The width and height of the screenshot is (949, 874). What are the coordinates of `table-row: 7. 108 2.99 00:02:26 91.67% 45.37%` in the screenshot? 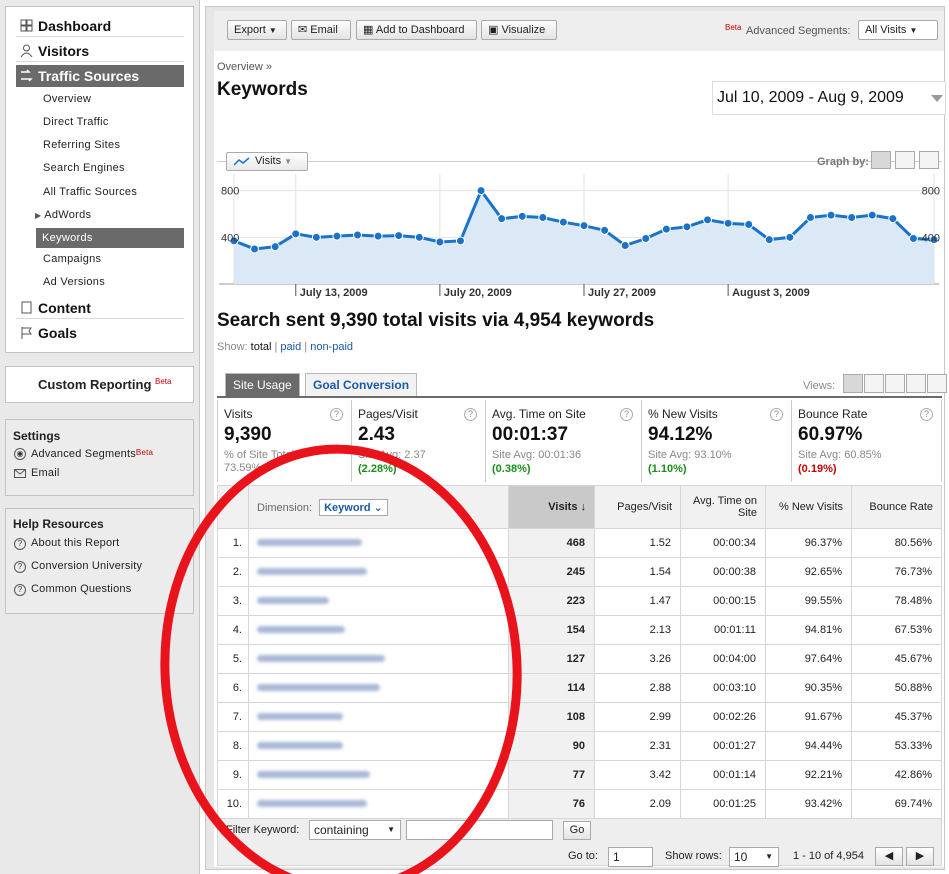 It's located at (579, 717).